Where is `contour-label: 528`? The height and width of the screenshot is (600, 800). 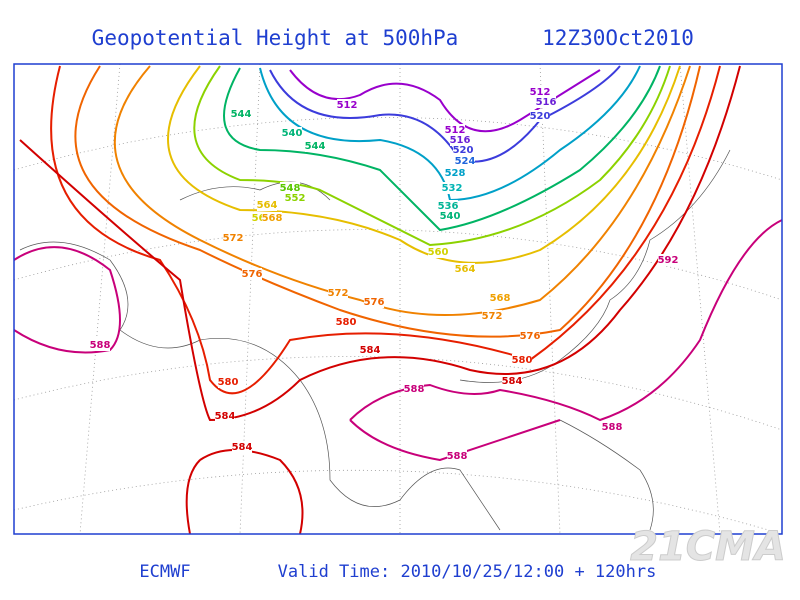 contour-label: 528 is located at coordinates (455, 173).